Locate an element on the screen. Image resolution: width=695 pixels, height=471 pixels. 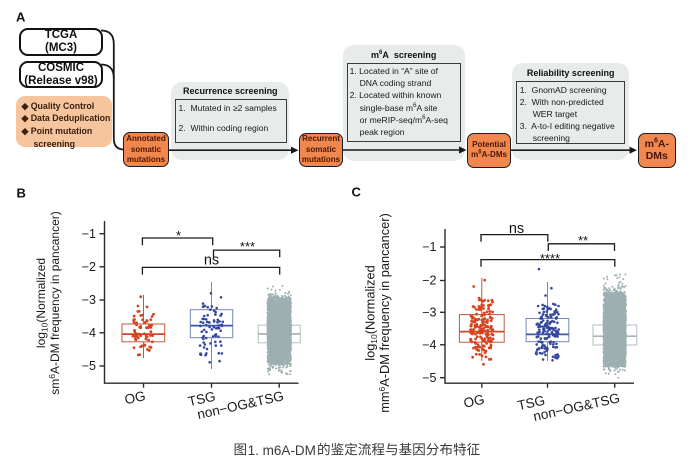
svg-text: A is located at coordinates (21, 16).